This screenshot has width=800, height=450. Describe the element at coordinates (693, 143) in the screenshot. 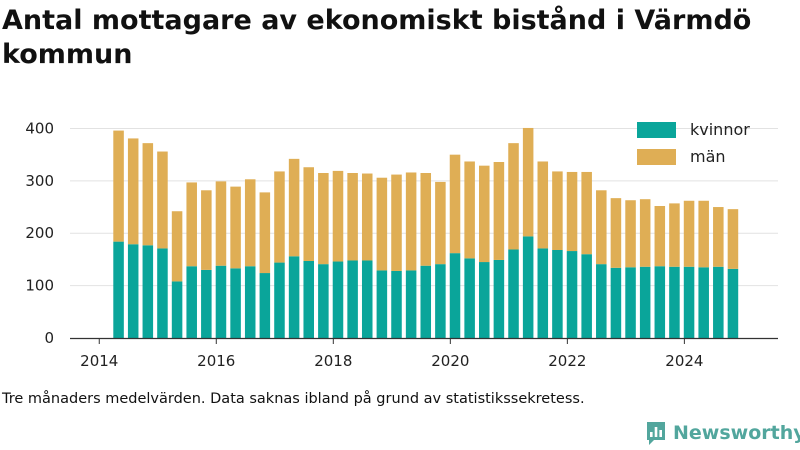

I see `legend: kvinnor män` at that location.